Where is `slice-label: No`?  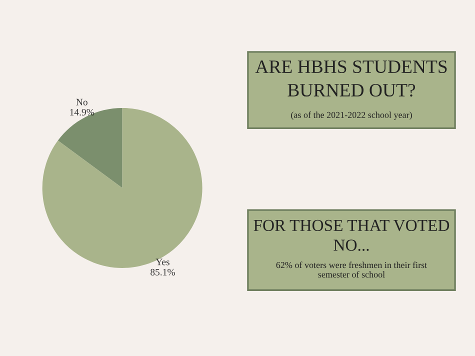 slice-label: No is located at coordinates (82, 102).